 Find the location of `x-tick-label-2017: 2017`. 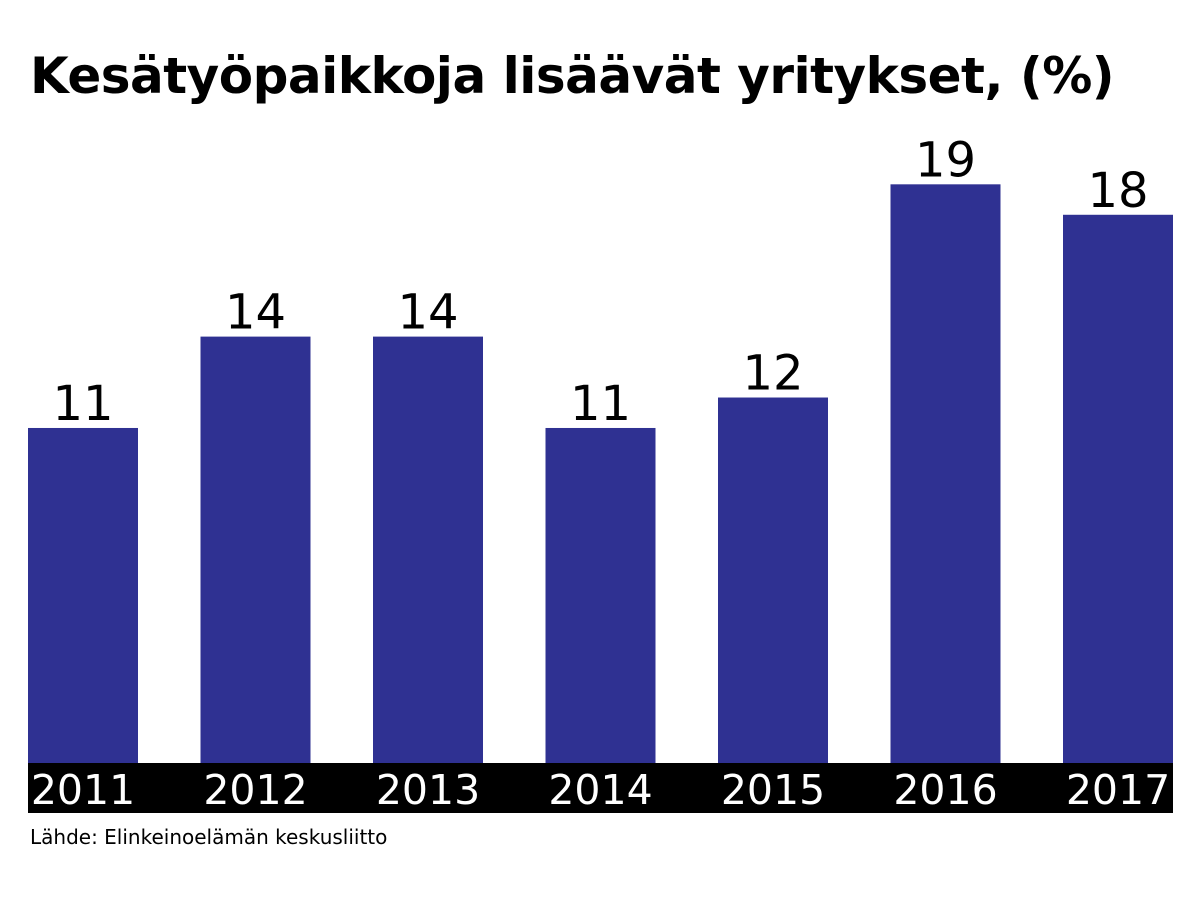

x-tick-label-2017: 2017 is located at coordinates (1118, 790).